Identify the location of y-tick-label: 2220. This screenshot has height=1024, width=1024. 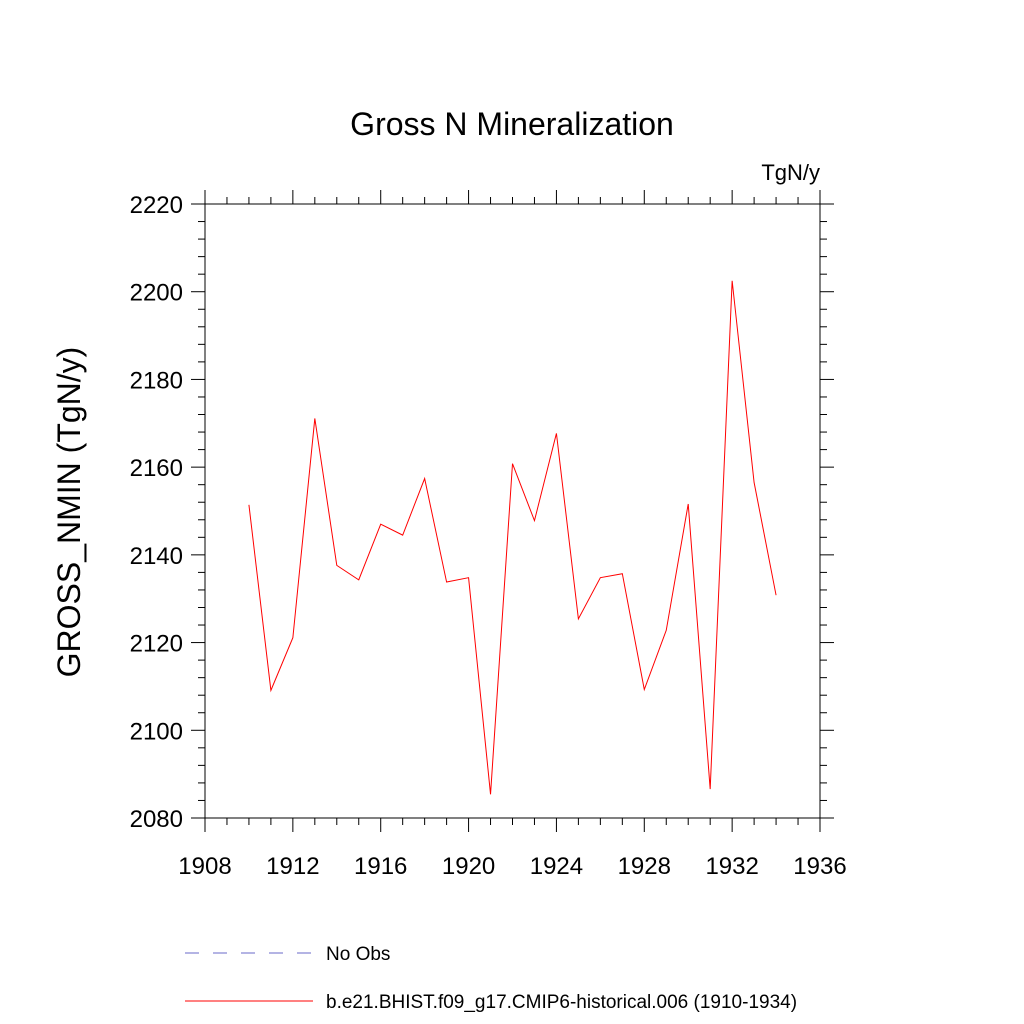
(156, 205).